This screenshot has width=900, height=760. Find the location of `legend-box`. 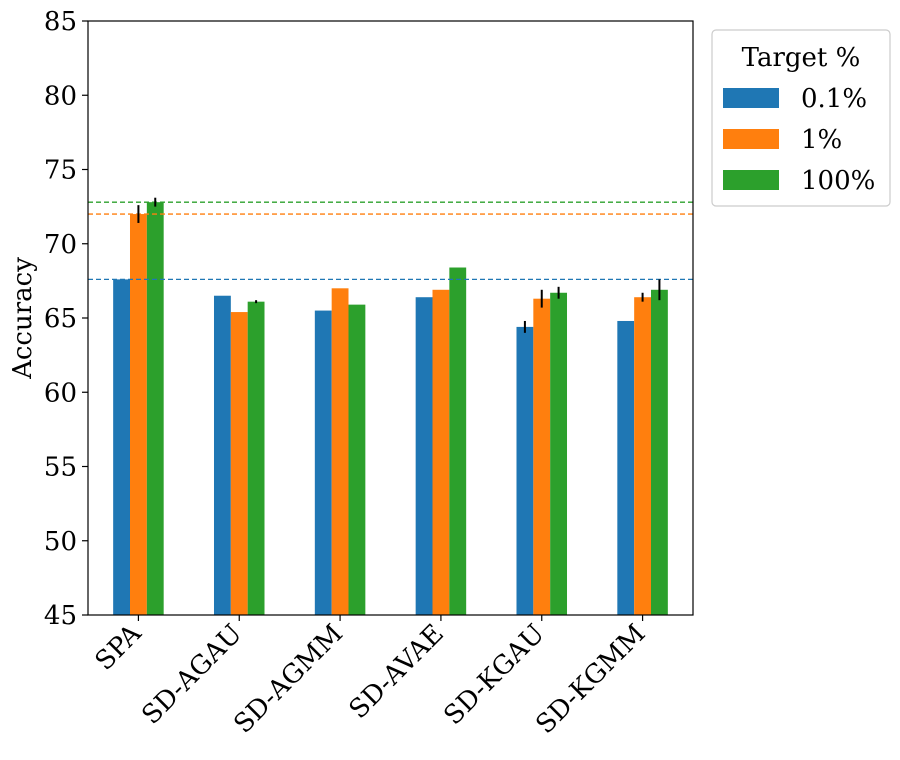

legend-box is located at coordinates (801, 118).